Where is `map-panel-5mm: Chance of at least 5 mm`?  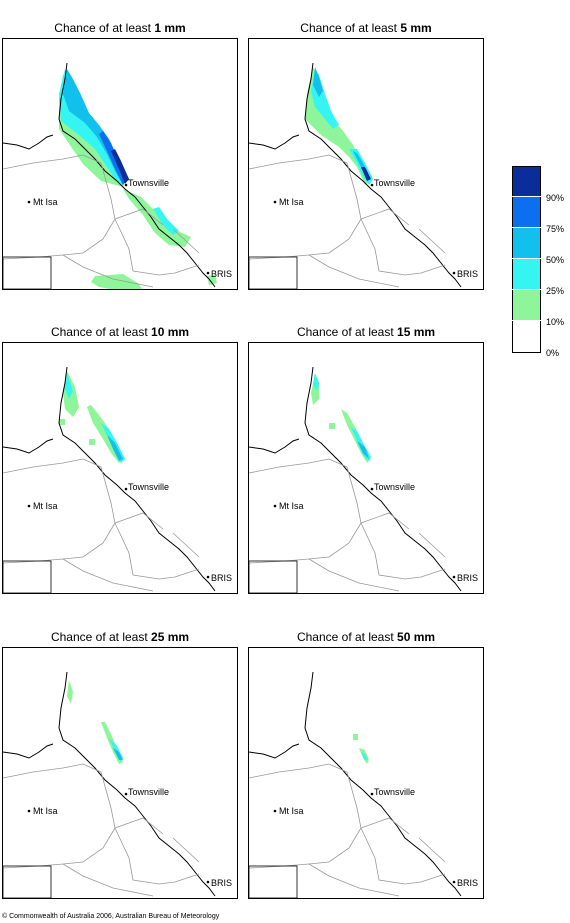
map-panel-5mm: Chance of at least 5 mm is located at coordinates (366, 156).